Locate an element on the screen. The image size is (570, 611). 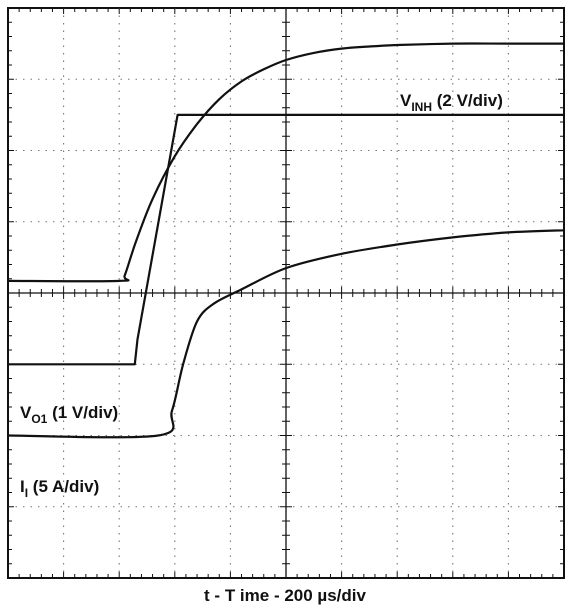
vo1-trace-label: VO1 (1 V/div) is located at coordinates (69, 414).